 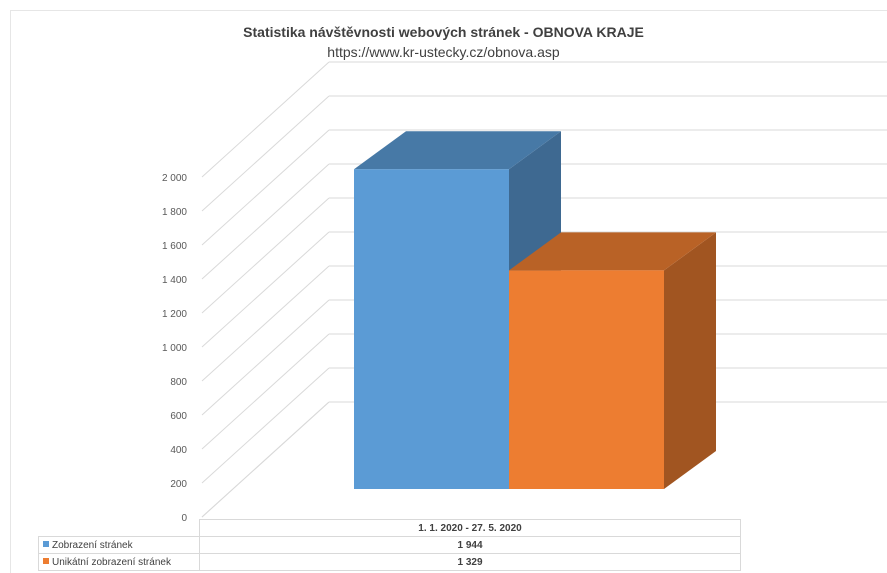 I want to click on data-table-header-row: 1. 1. 2020 - 27. 5. 2020, so click(x=389, y=528).